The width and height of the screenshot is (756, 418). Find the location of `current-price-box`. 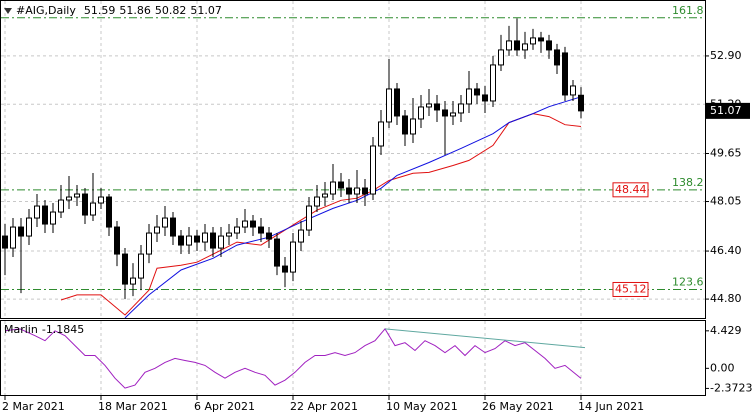

current-price-box is located at coordinates (728, 110).